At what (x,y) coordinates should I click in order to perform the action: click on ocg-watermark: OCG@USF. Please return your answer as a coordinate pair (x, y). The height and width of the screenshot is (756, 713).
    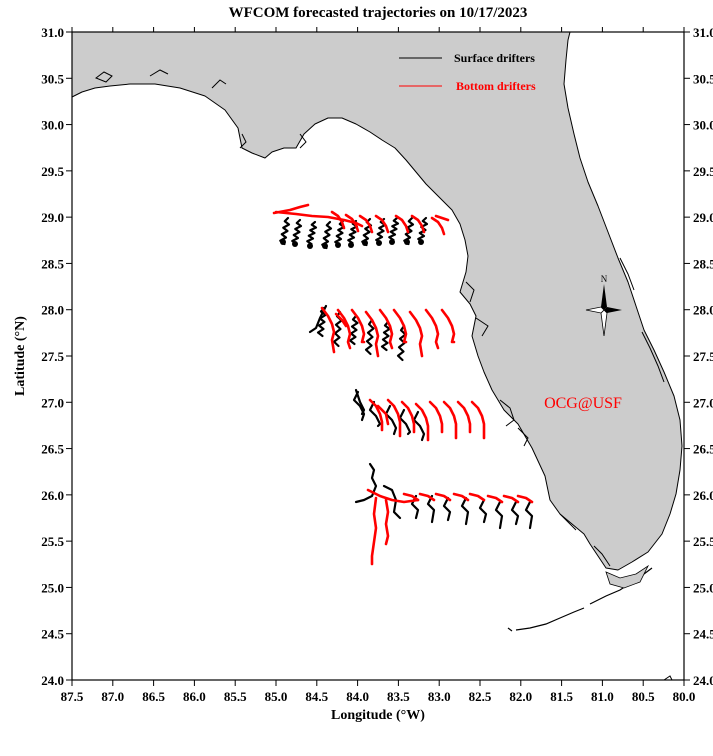
    Looking at the image, I should click on (583, 403).